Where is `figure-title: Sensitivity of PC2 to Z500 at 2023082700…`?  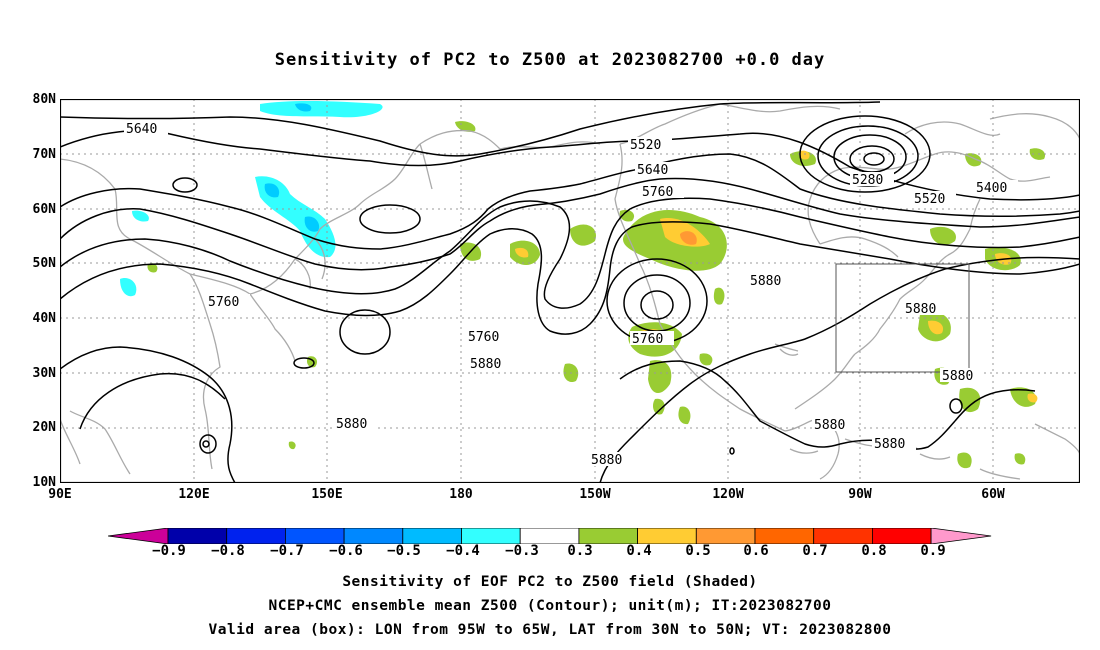
figure-title: Sensitivity of PC2 to Z500 at 2023082700… is located at coordinates (550, 60).